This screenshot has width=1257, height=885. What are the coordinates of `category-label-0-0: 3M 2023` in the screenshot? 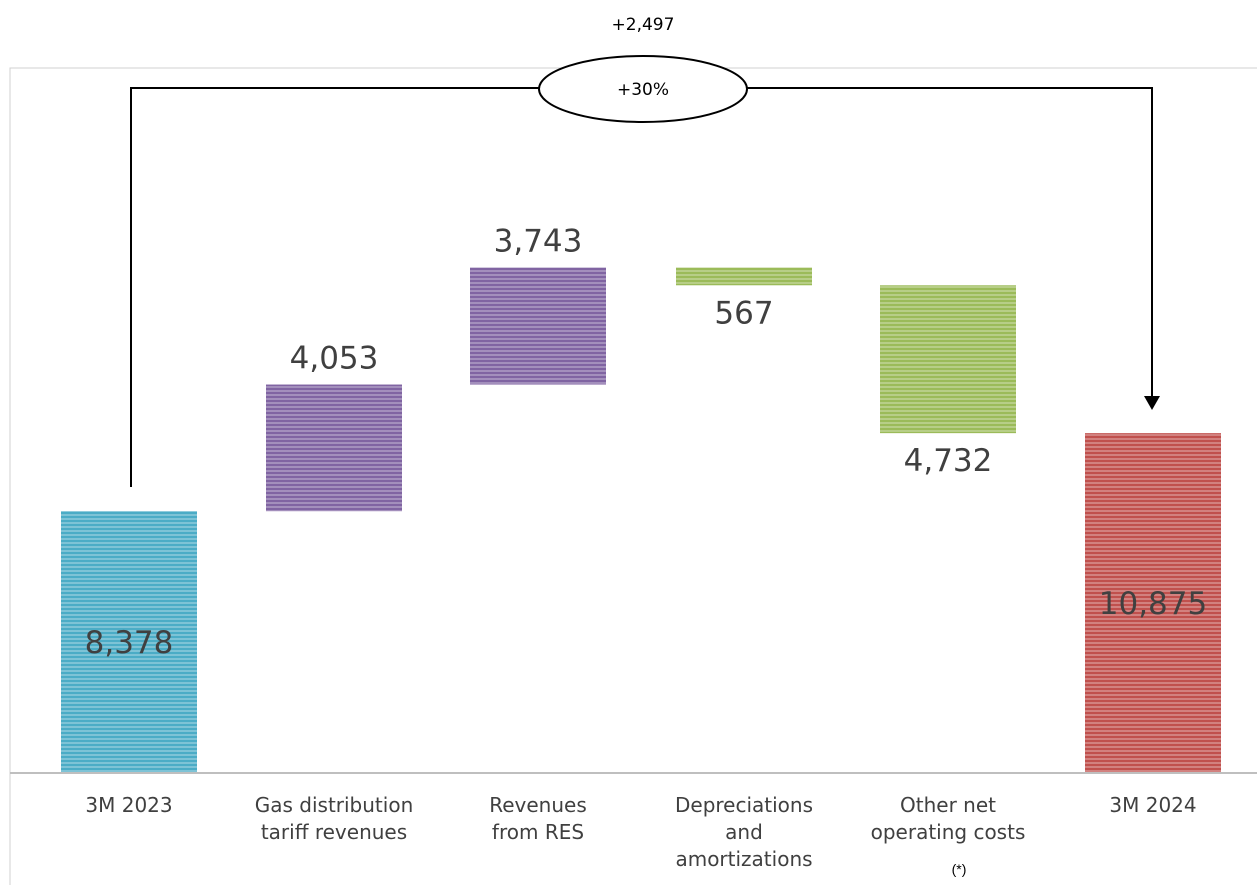 It's located at (128, 805).